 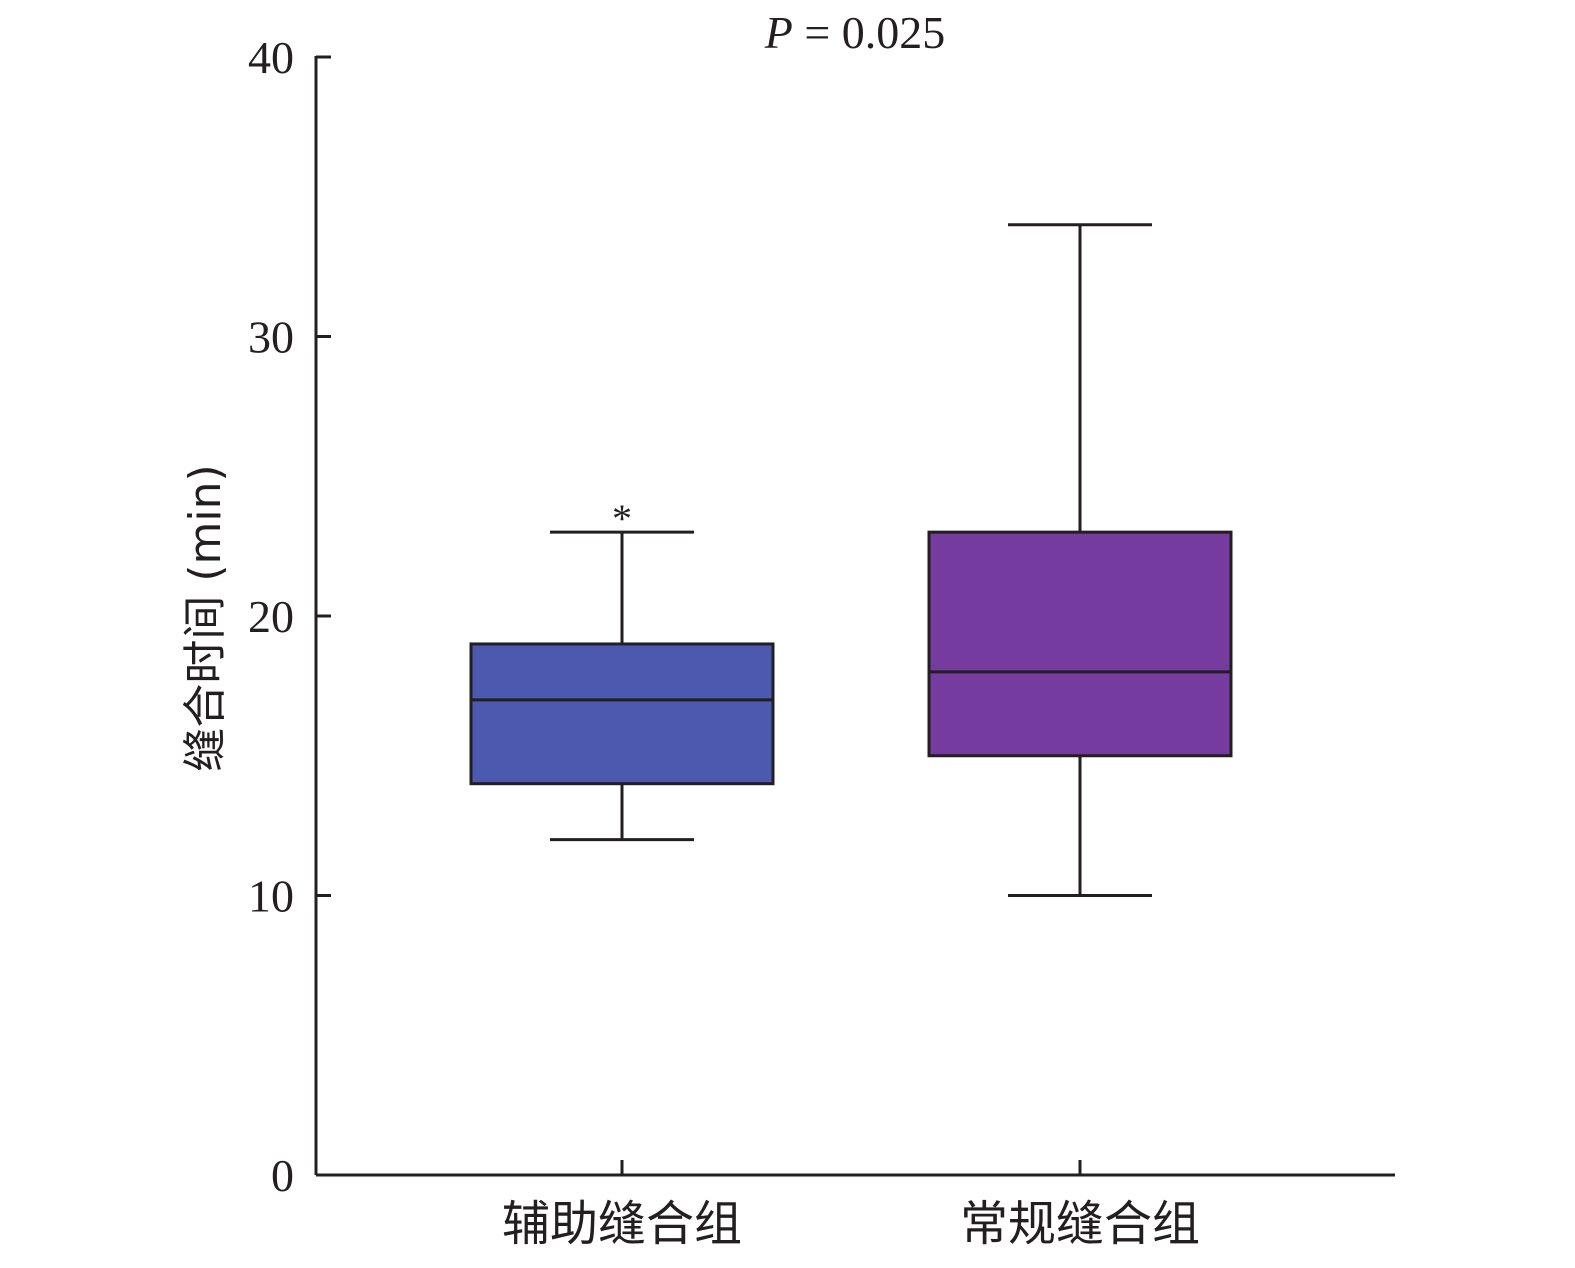 What do you see at coordinates (778, 32) in the screenshot?
I see `p-value-symbol: P` at bounding box center [778, 32].